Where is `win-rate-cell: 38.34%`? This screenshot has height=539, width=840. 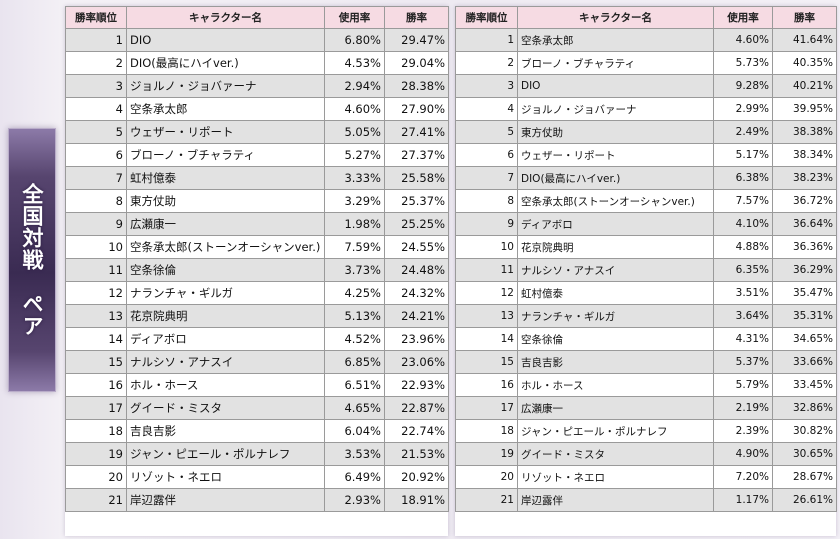 win-rate-cell: 38.34% is located at coordinates (804, 155).